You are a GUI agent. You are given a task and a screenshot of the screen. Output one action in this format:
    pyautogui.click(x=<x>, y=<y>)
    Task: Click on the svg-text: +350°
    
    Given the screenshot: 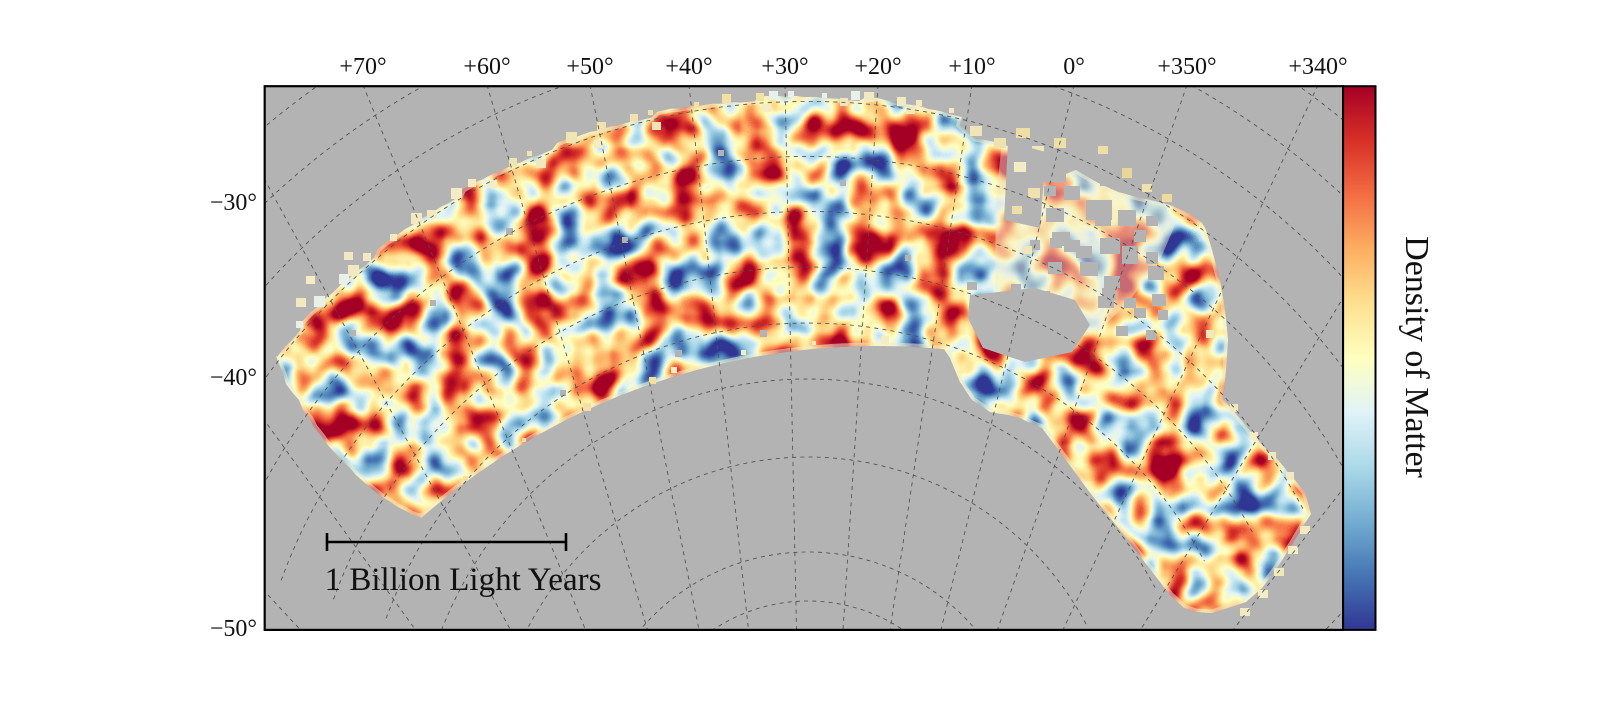 What is the action you would take?
    pyautogui.click(x=1186, y=67)
    